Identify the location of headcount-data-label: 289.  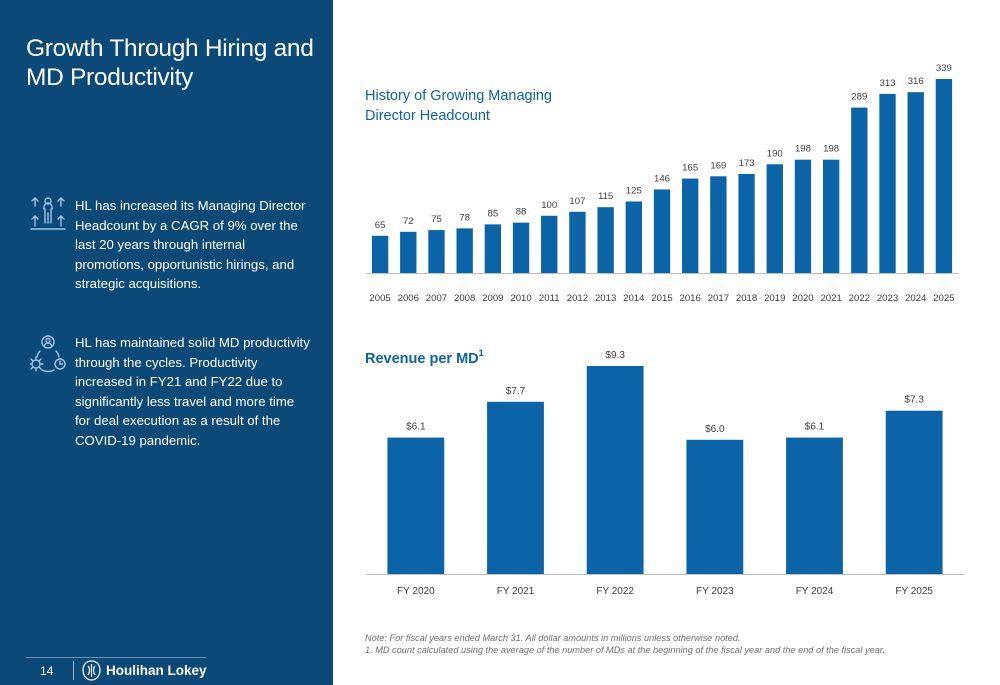
(859, 97).